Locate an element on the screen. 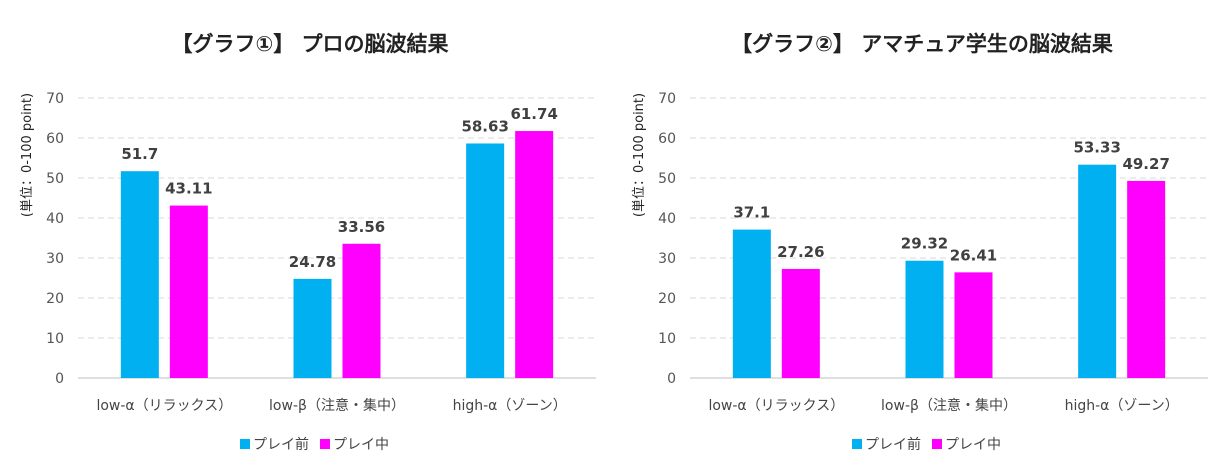  data-label: 33.56 is located at coordinates (361, 227).